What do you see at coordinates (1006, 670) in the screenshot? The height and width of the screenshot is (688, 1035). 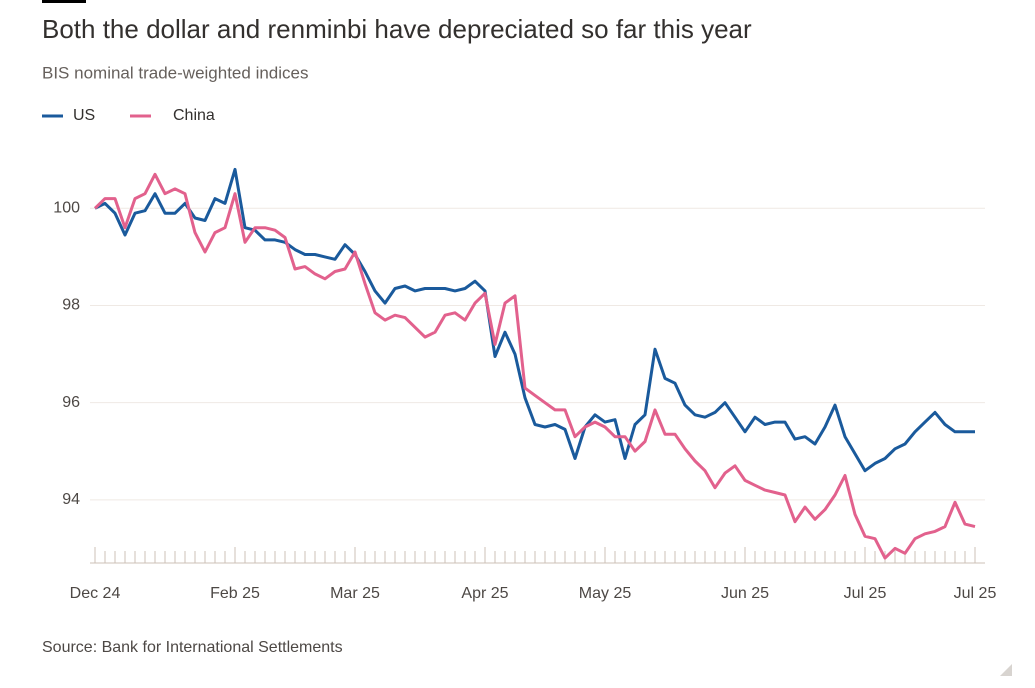 I see `resize-icon` at bounding box center [1006, 670].